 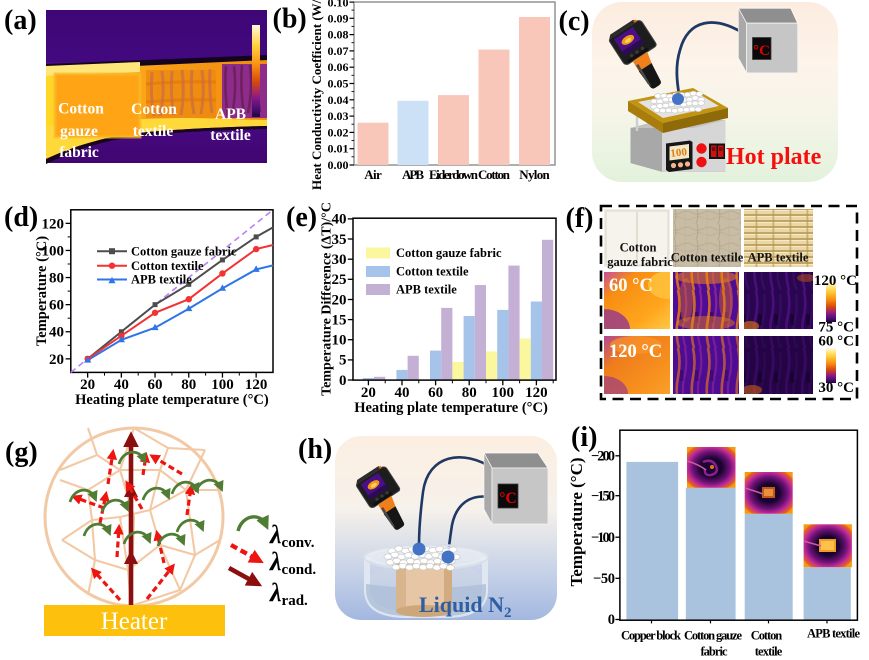 I want to click on svg-text: −150, so click(x=603, y=496).